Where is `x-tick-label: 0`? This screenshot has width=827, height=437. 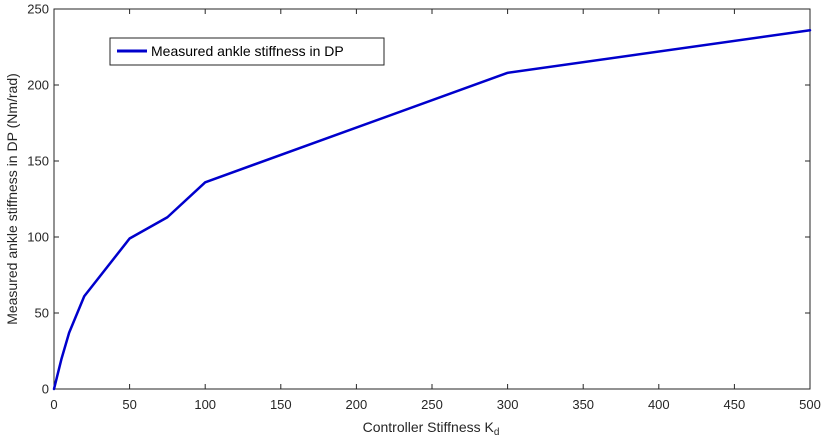 x-tick-label: 0 is located at coordinates (53, 404).